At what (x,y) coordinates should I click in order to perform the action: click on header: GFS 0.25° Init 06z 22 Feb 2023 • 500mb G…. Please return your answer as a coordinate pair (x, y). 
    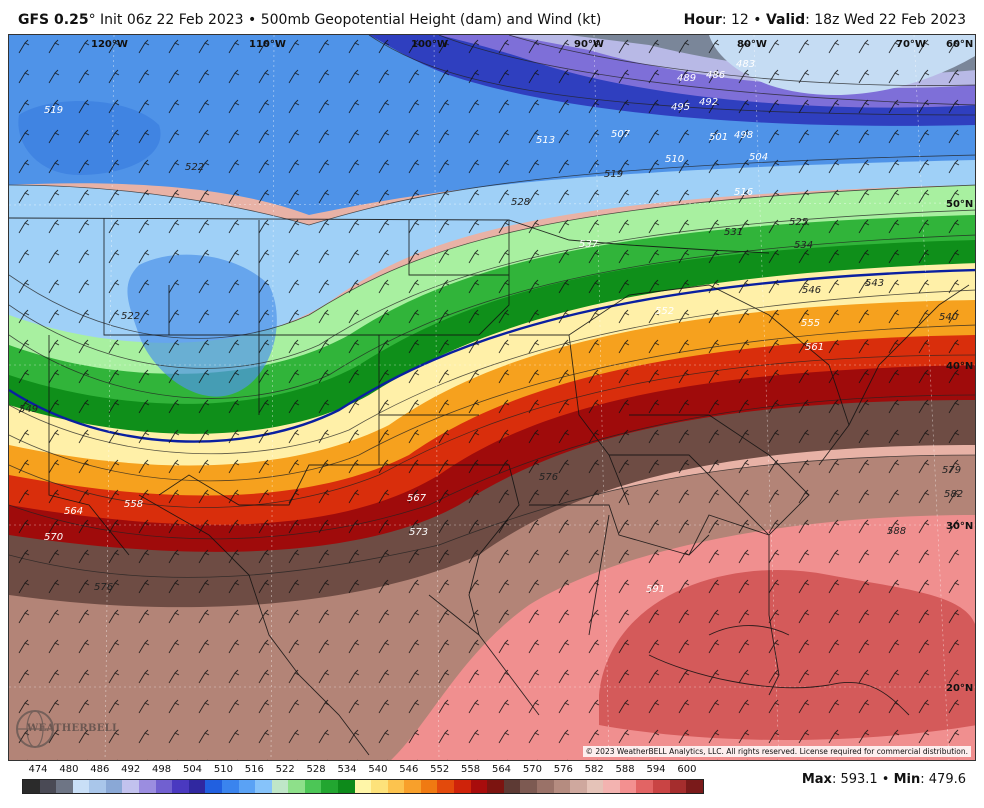
    Looking at the image, I should click on (492, 17).